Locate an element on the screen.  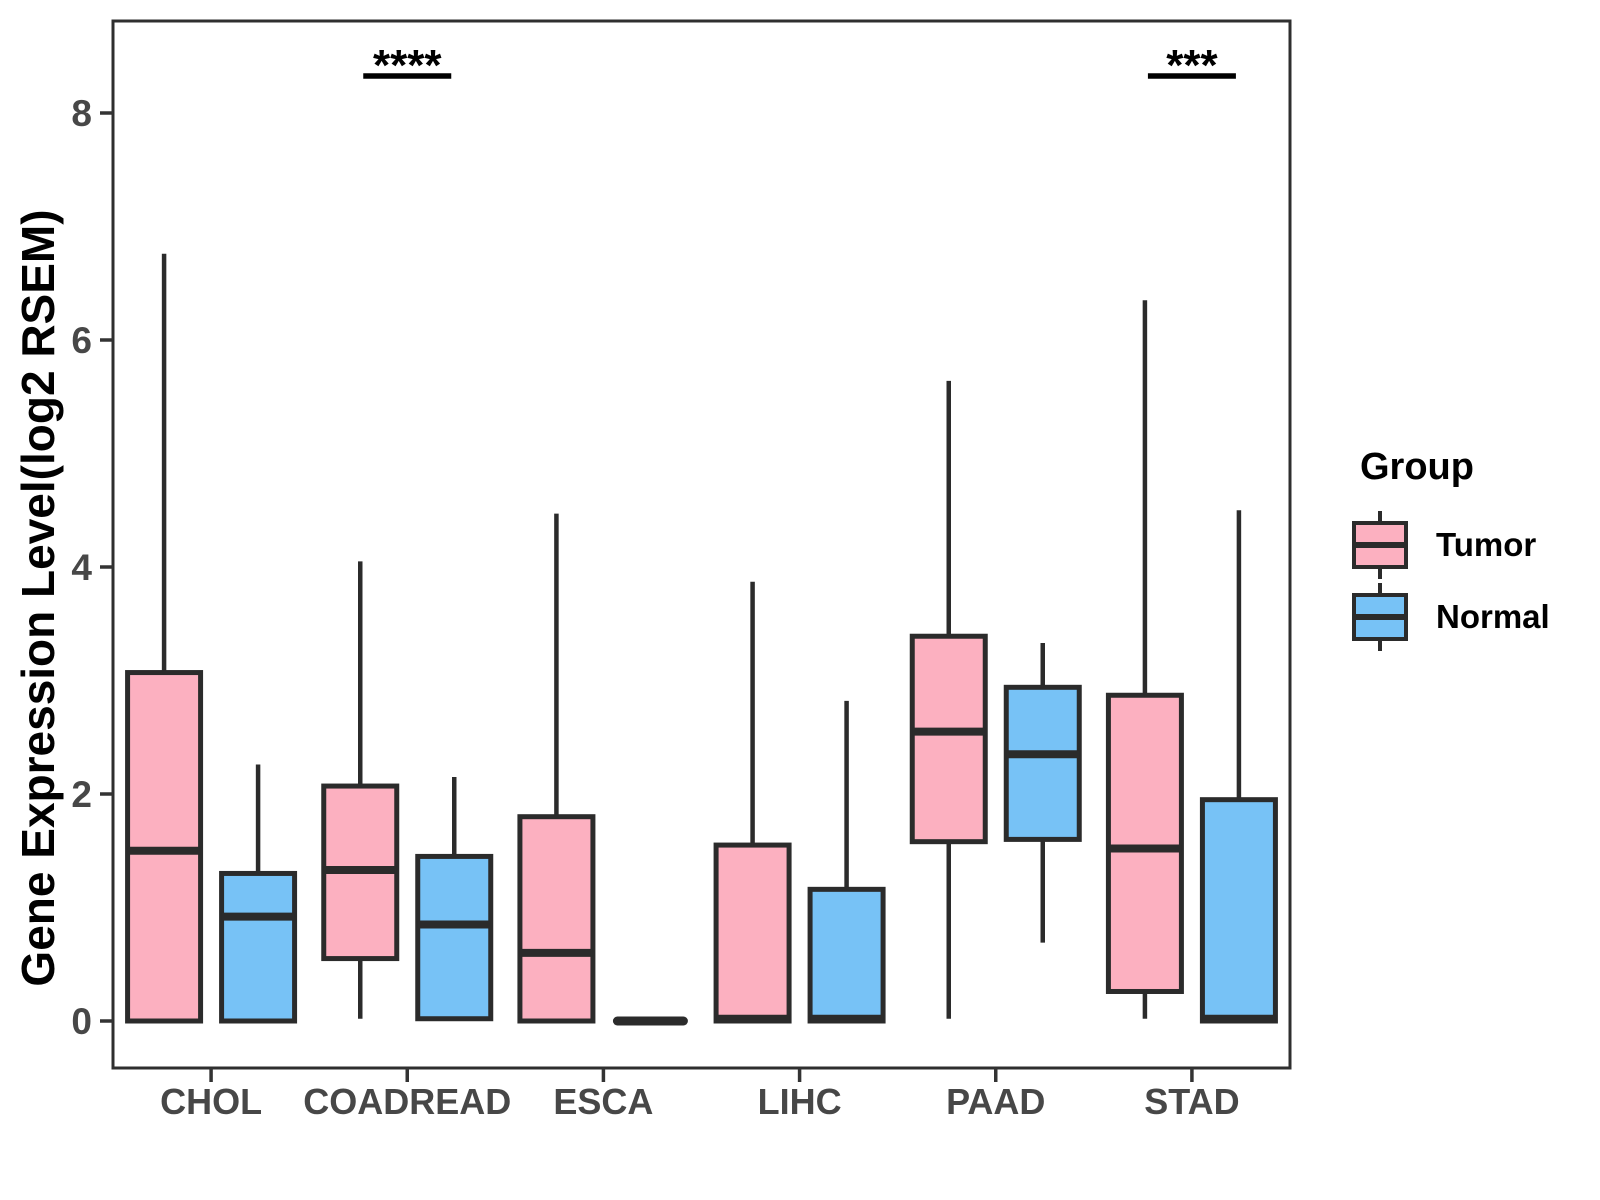
significance-stars: *** is located at coordinates (1192, 65).